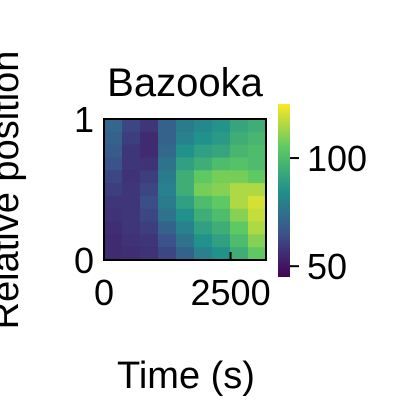 This screenshot has width=405, height=403. Describe the element at coordinates (186, 376) in the screenshot. I see `x-axis-label: Time (s)` at that location.